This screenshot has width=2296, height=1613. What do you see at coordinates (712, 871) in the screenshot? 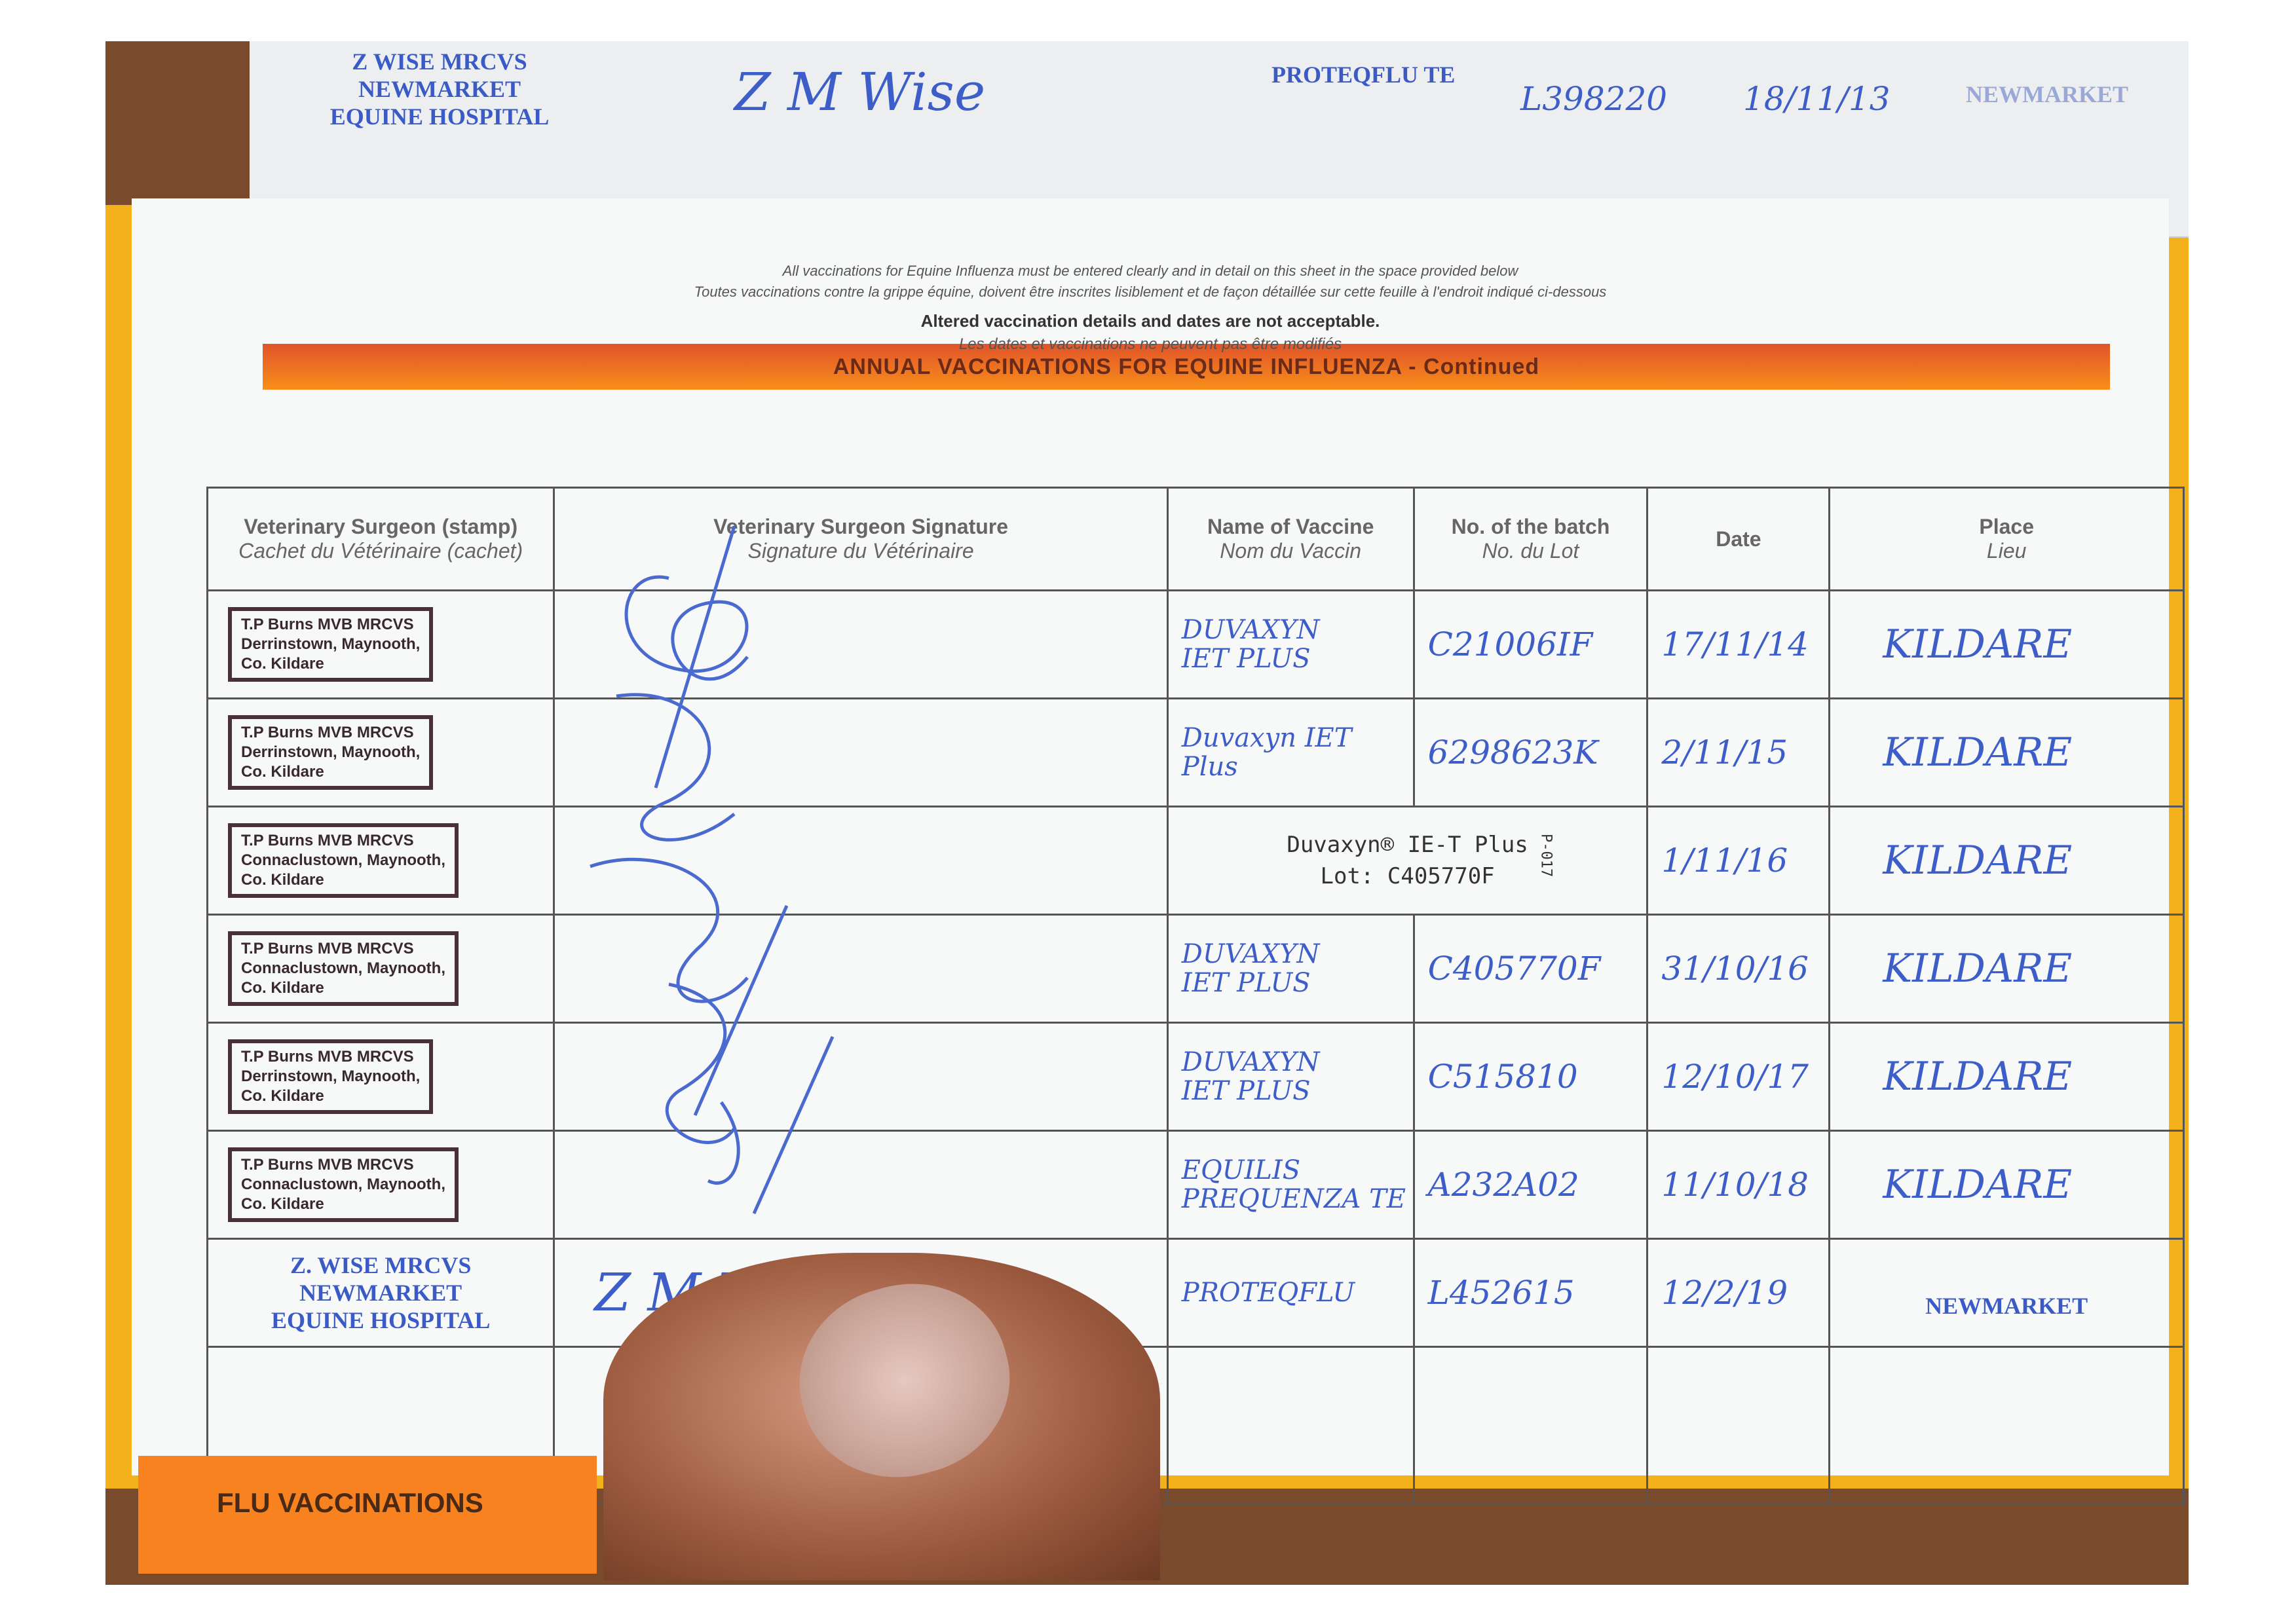
I see `signature-scribbles` at bounding box center [712, 871].